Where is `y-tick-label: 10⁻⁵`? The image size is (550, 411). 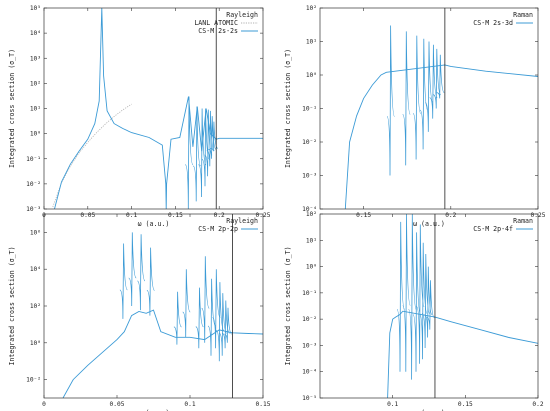
y-tick-label: 10⁻⁵ is located at coordinates (309, 398).